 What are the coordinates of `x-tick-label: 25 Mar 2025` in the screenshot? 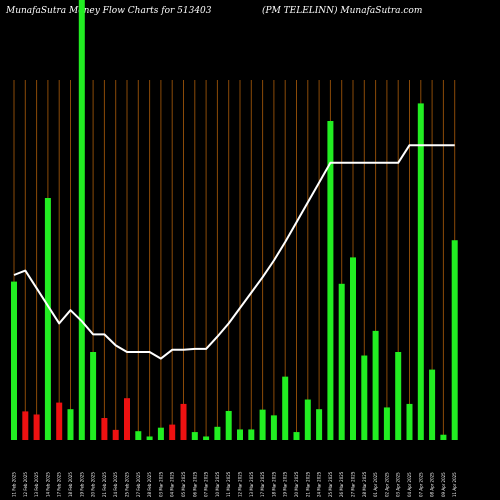 It's located at (330, 484).